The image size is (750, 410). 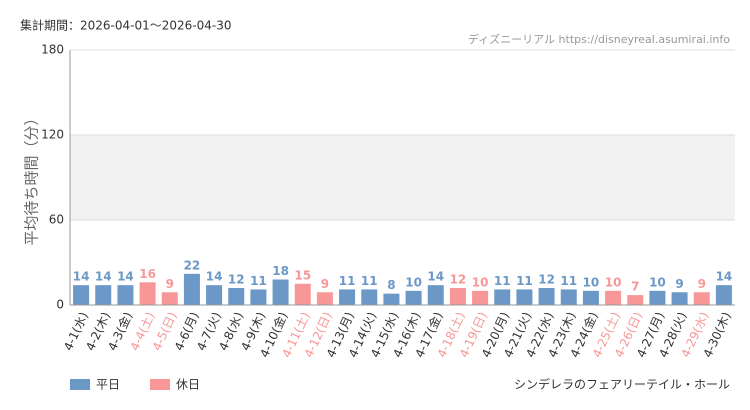 What do you see at coordinates (52, 135) in the screenshot?
I see `y-tick-label: 120` at bounding box center [52, 135].